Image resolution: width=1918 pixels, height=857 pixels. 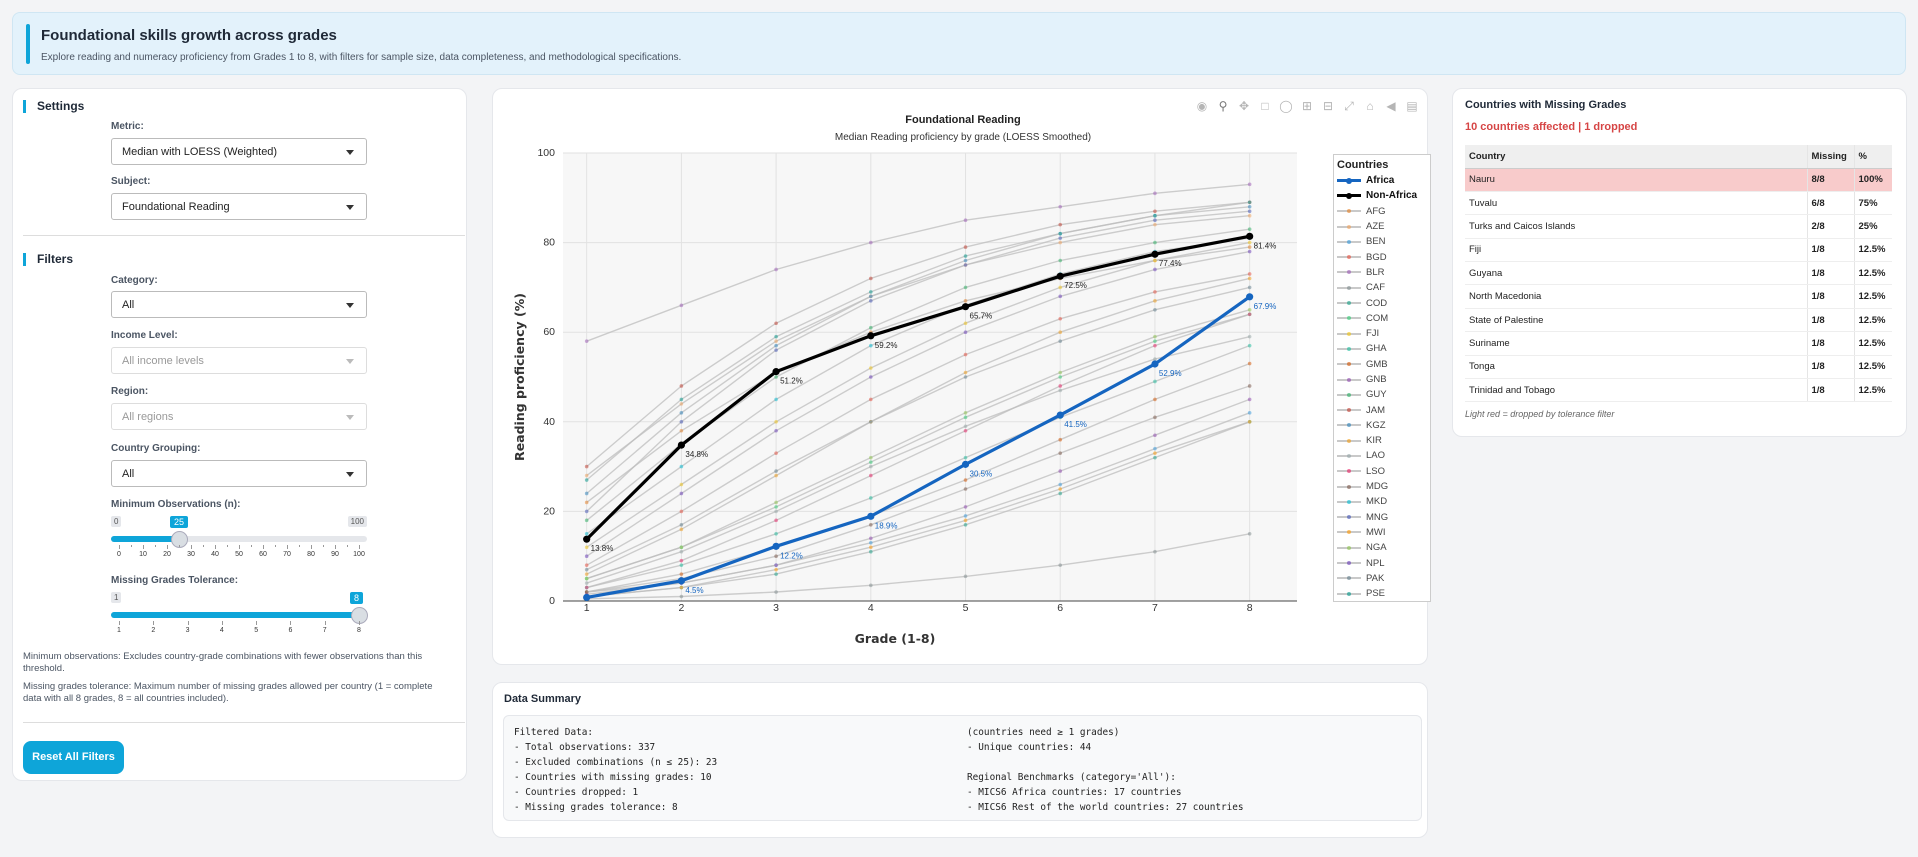 I want to click on lasso-icon: ◯, so click(x=1286, y=106).